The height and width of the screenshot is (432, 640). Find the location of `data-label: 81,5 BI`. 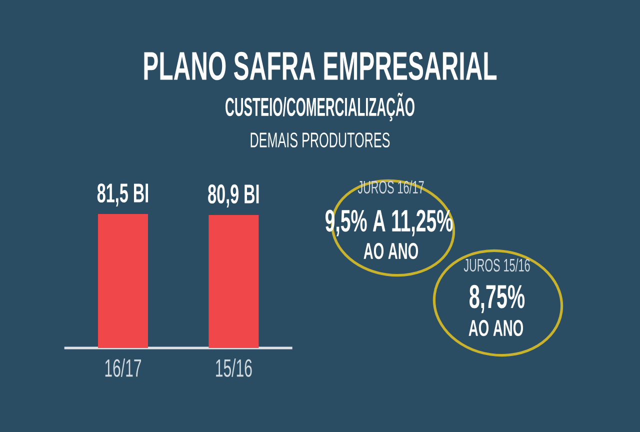

data-label: 81,5 BI is located at coordinates (122, 194).